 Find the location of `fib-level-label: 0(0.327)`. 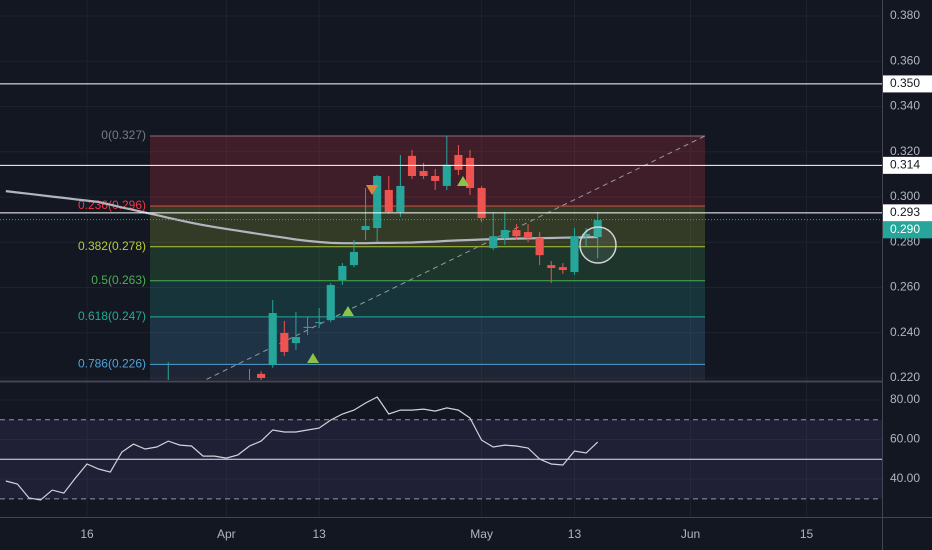

fib-level-label: 0(0.327) is located at coordinates (123, 135).